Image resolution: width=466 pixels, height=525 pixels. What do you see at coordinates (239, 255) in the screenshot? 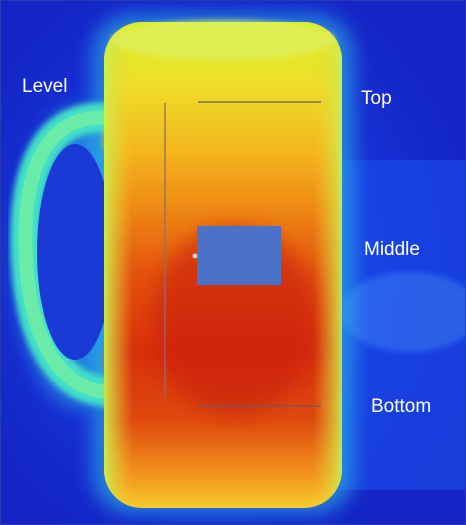
I see `middle-marker-box` at bounding box center [239, 255].